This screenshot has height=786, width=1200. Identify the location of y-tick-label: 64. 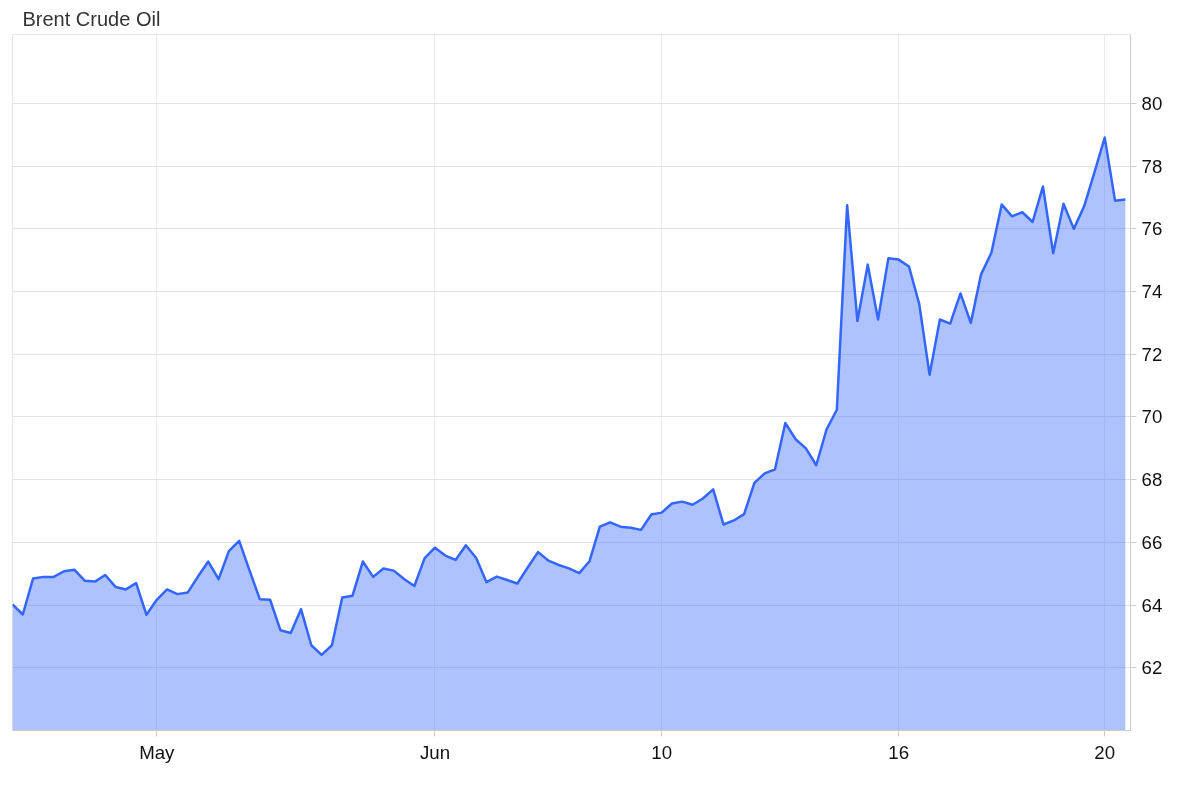
(1152, 605).